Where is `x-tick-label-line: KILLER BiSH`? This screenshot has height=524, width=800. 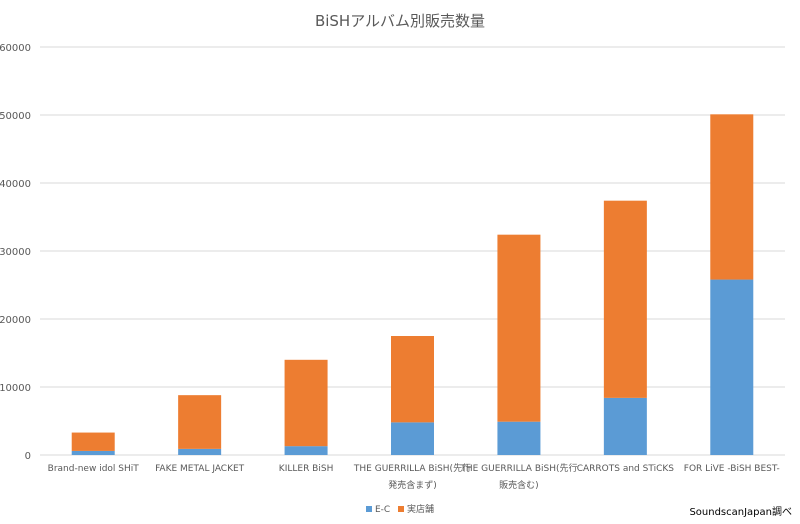 x-tick-label-line: KILLER BiSH is located at coordinates (306, 469).